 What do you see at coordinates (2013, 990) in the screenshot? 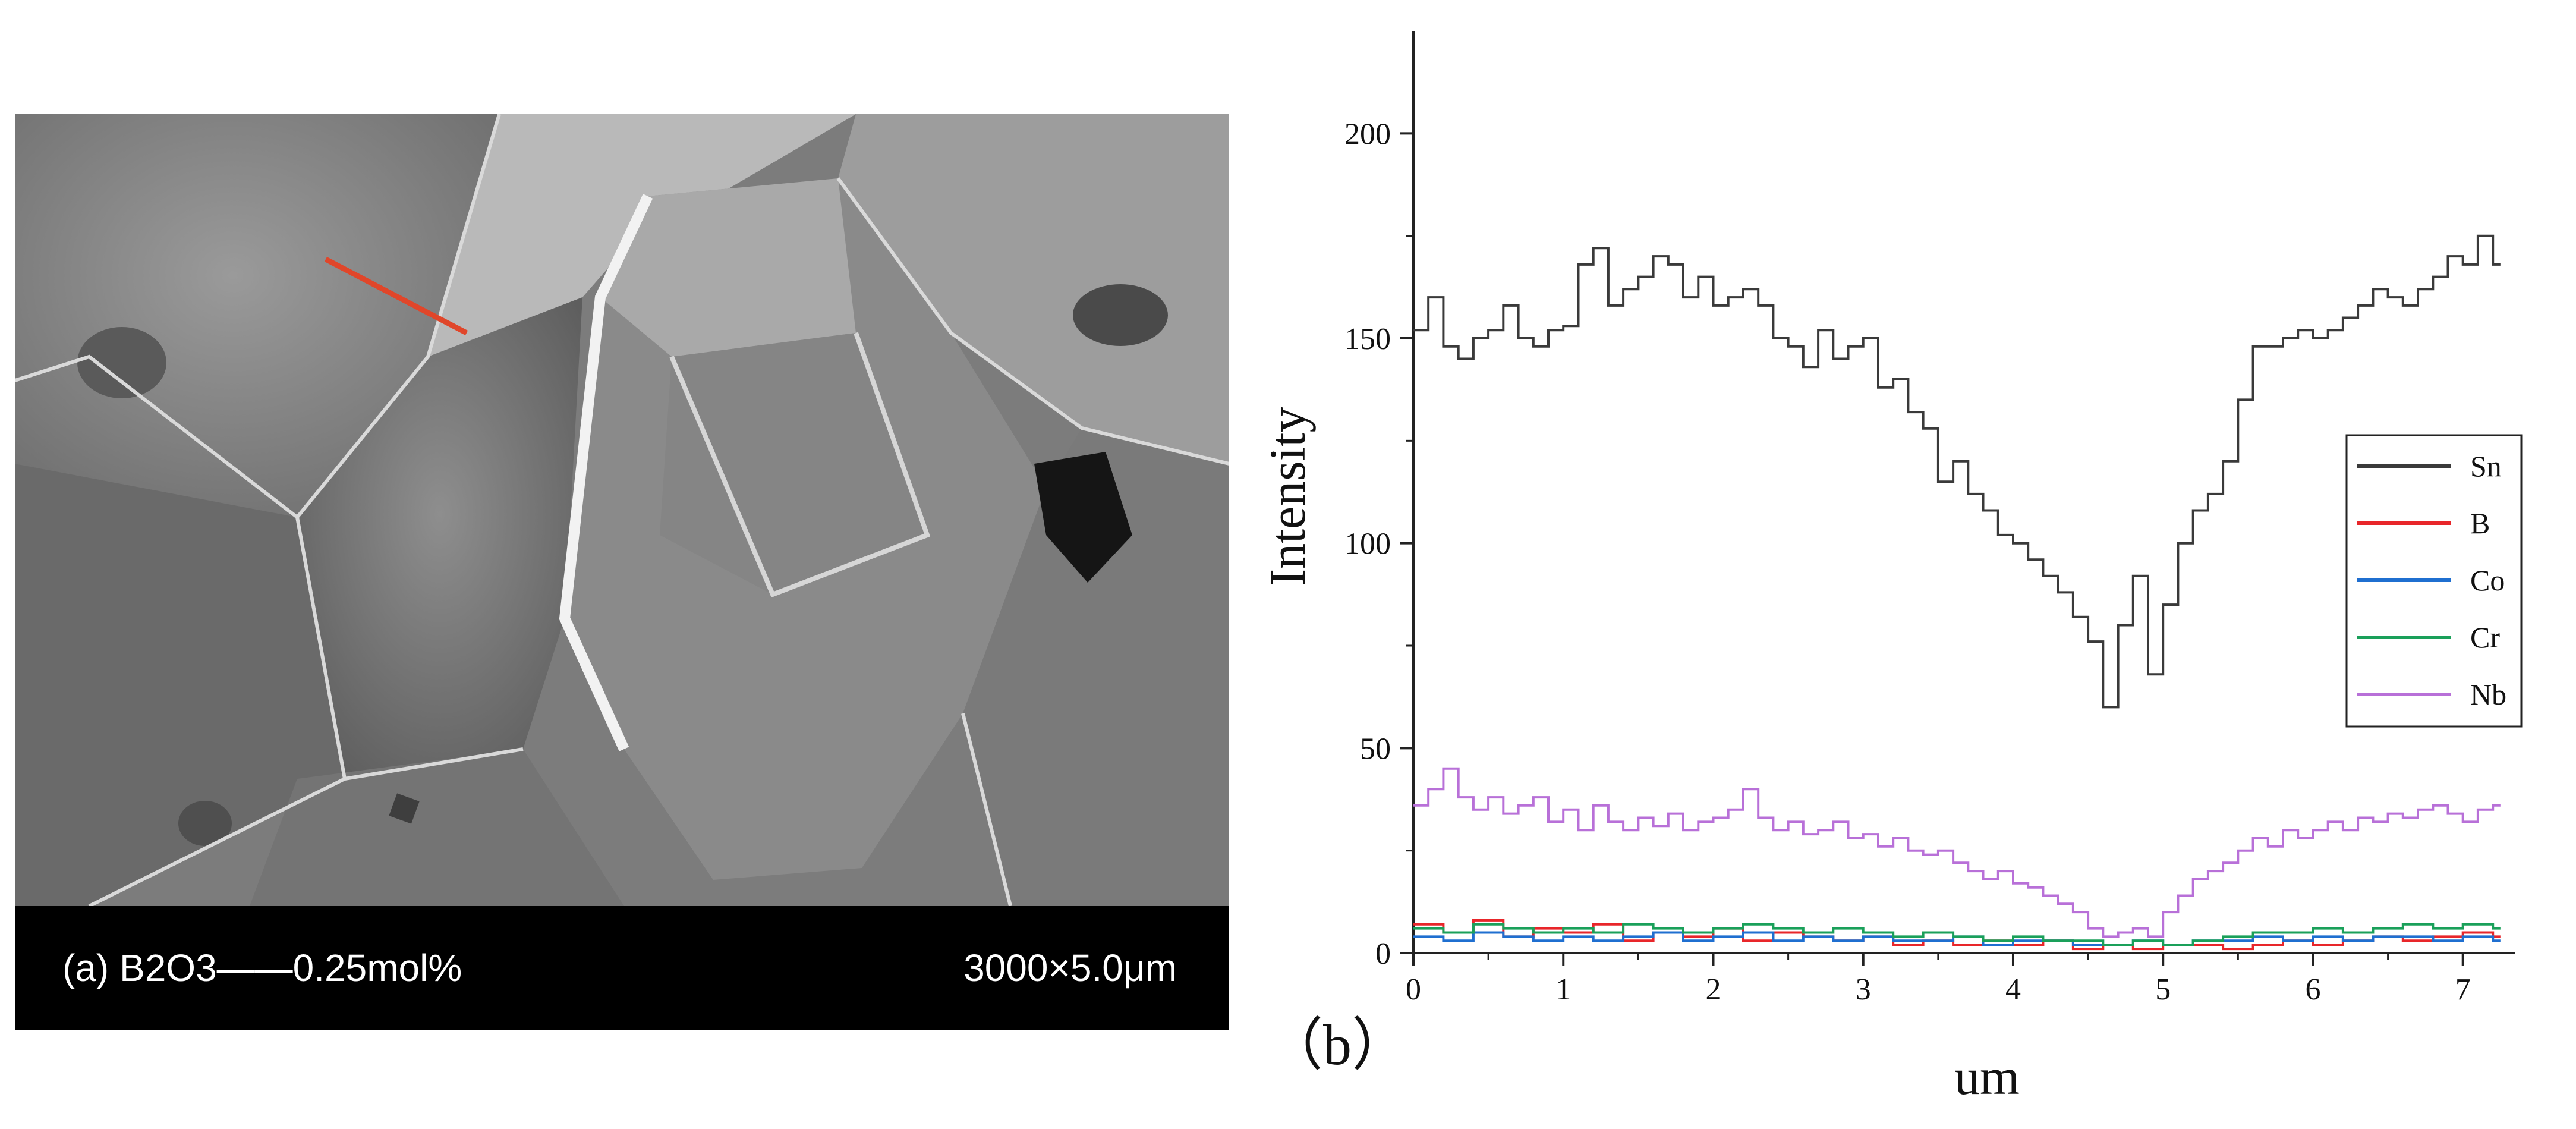
I see `x-tick-label: 4` at bounding box center [2013, 990].